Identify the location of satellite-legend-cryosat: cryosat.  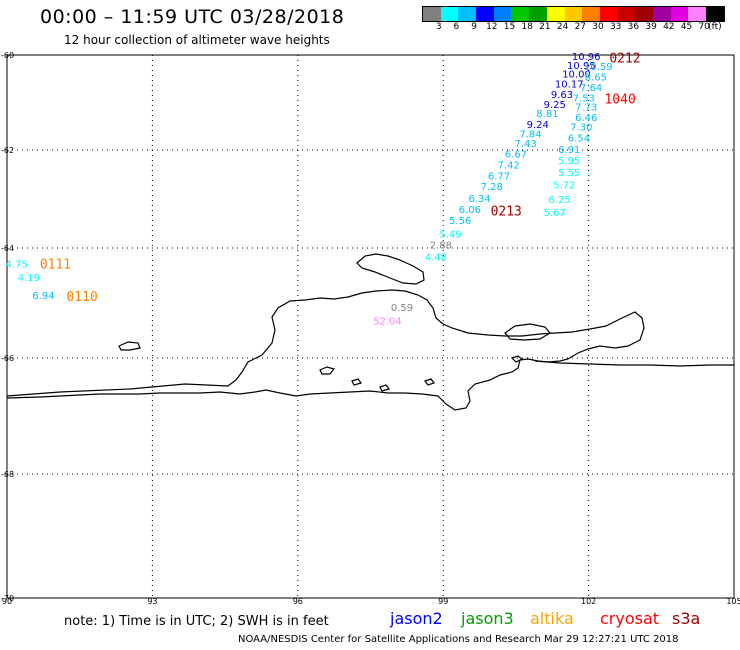
(630, 618).